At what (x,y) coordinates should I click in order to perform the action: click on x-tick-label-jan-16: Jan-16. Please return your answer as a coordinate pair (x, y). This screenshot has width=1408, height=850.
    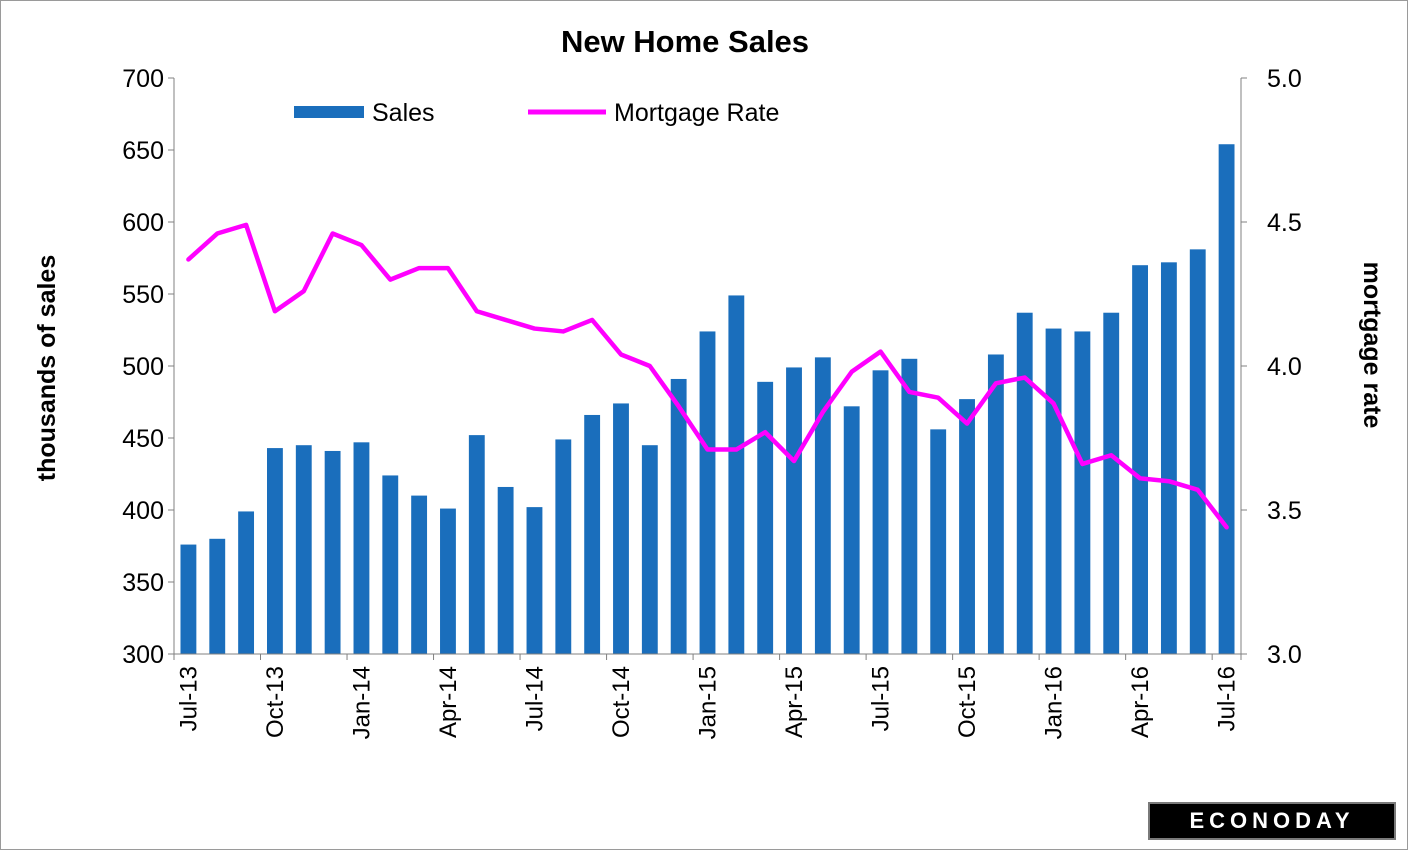
    Looking at the image, I should click on (1054, 702).